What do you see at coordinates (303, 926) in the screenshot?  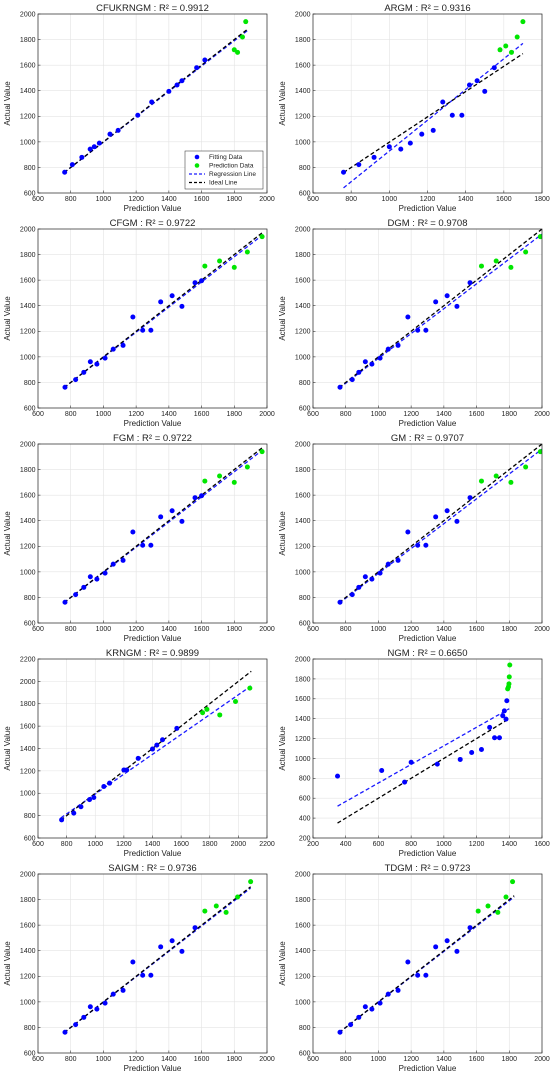 I see `y-tick-label: 1600` at bounding box center [303, 926].